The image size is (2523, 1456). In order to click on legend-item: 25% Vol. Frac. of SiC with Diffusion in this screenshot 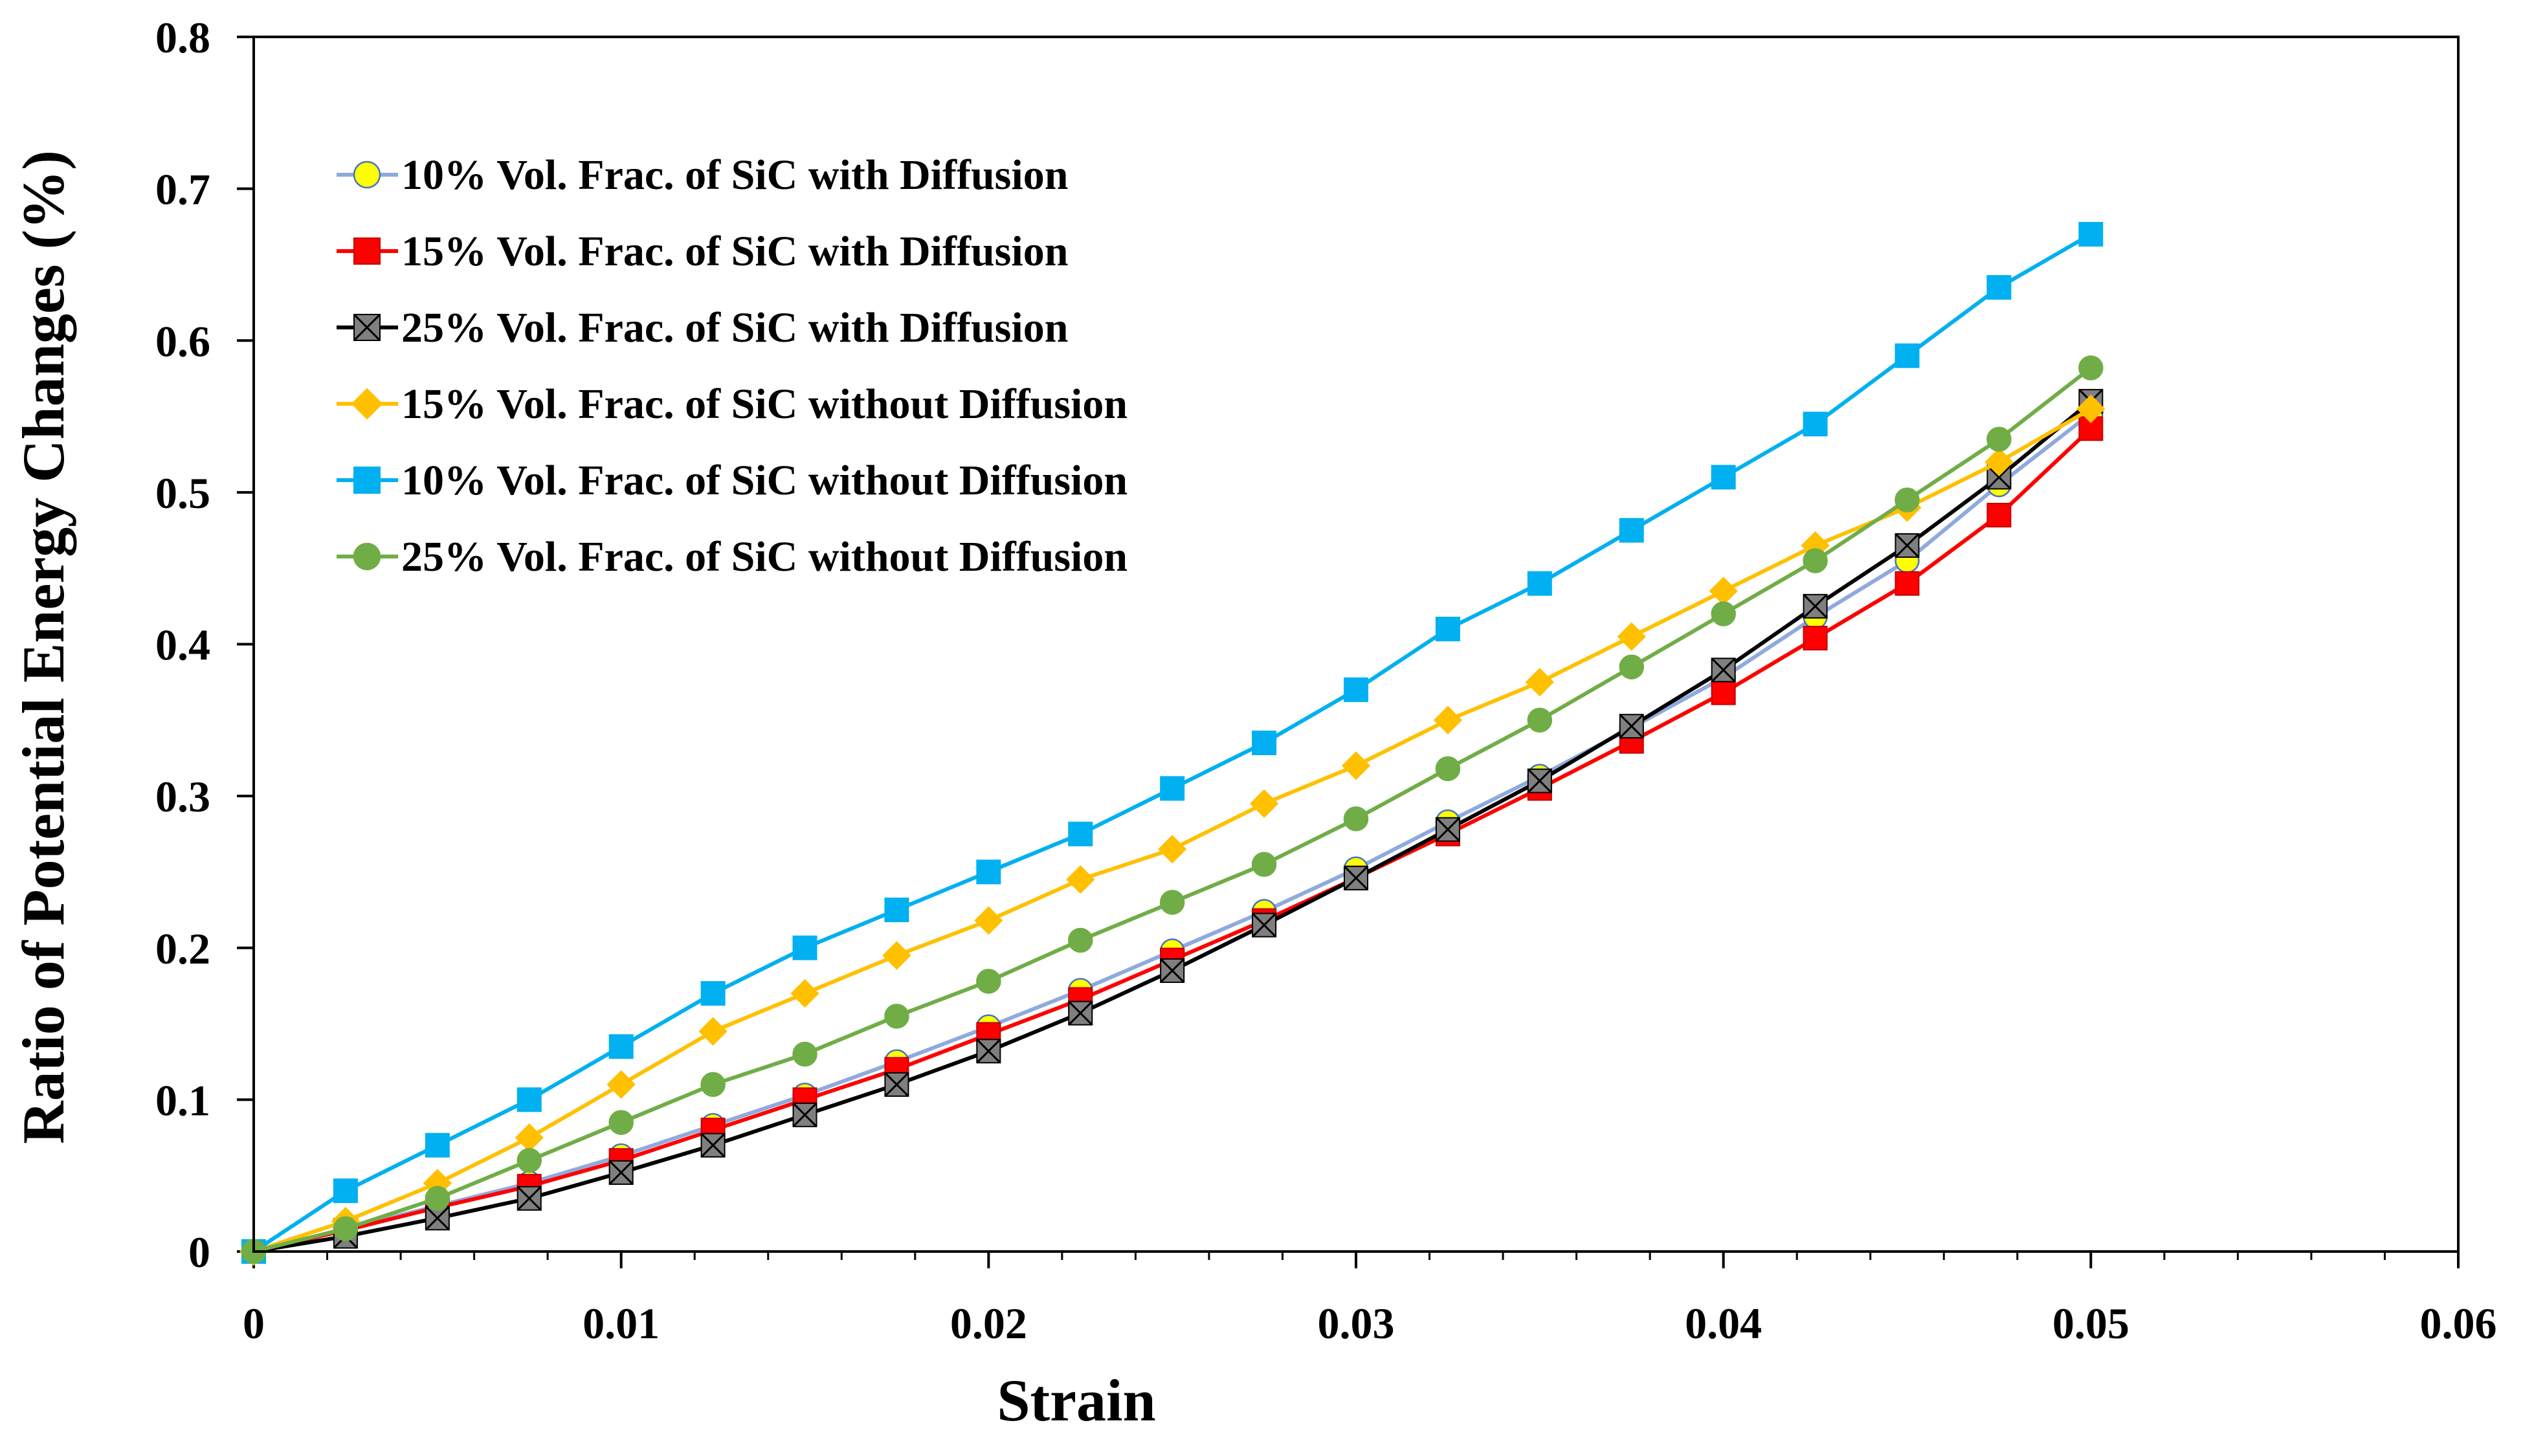, I will do `click(702, 327)`.